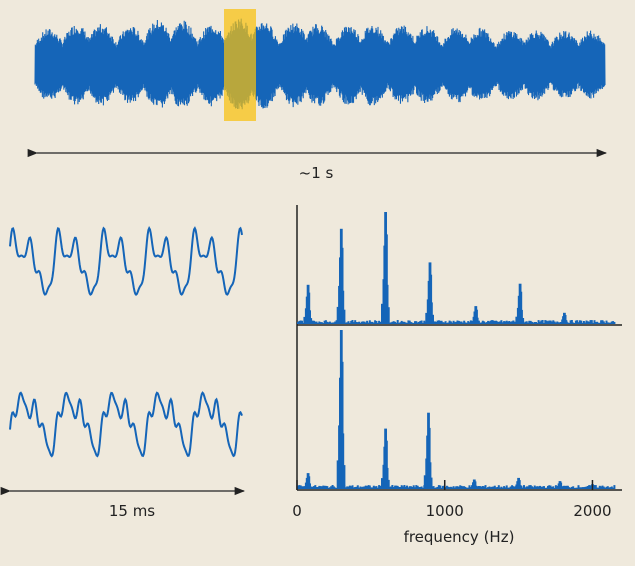 The image size is (635, 566). I want to click on spectrum-bottom, so click(456, 410).